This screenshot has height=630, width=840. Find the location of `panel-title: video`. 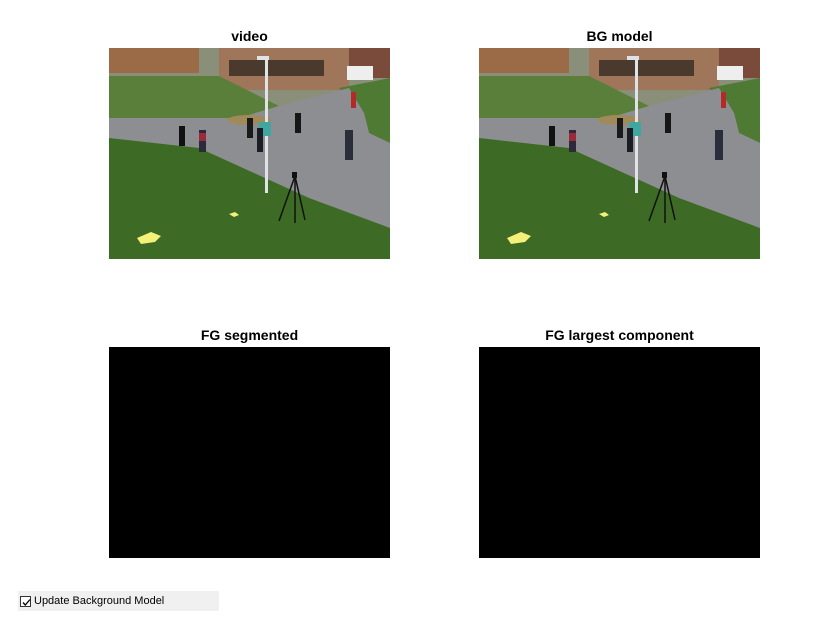

panel-title: video is located at coordinates (249, 36).